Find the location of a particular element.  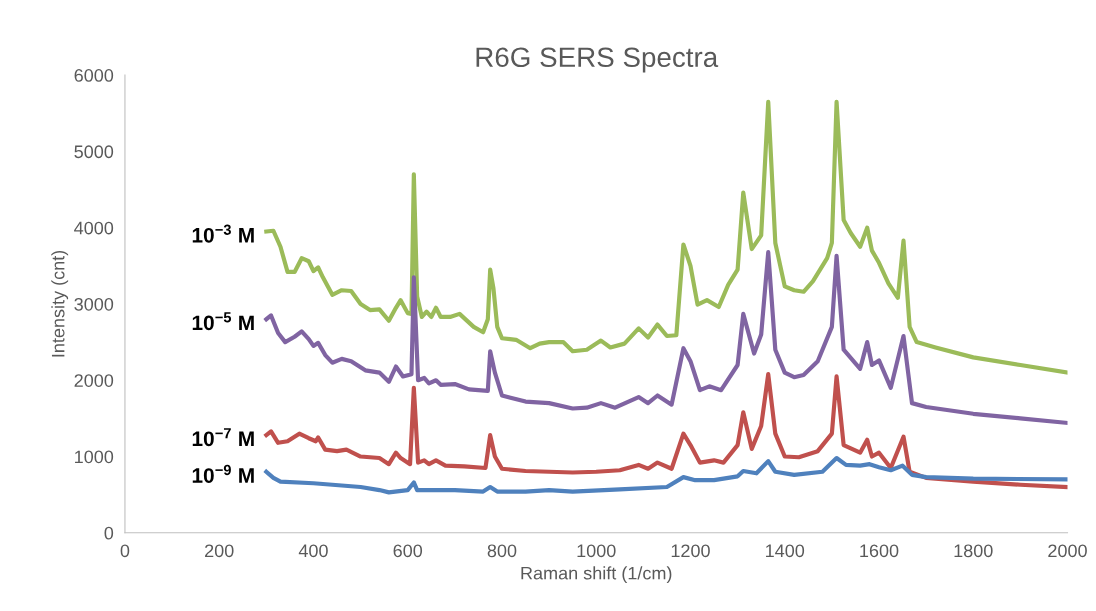

x-tick-label: 1000 is located at coordinates (596, 551).